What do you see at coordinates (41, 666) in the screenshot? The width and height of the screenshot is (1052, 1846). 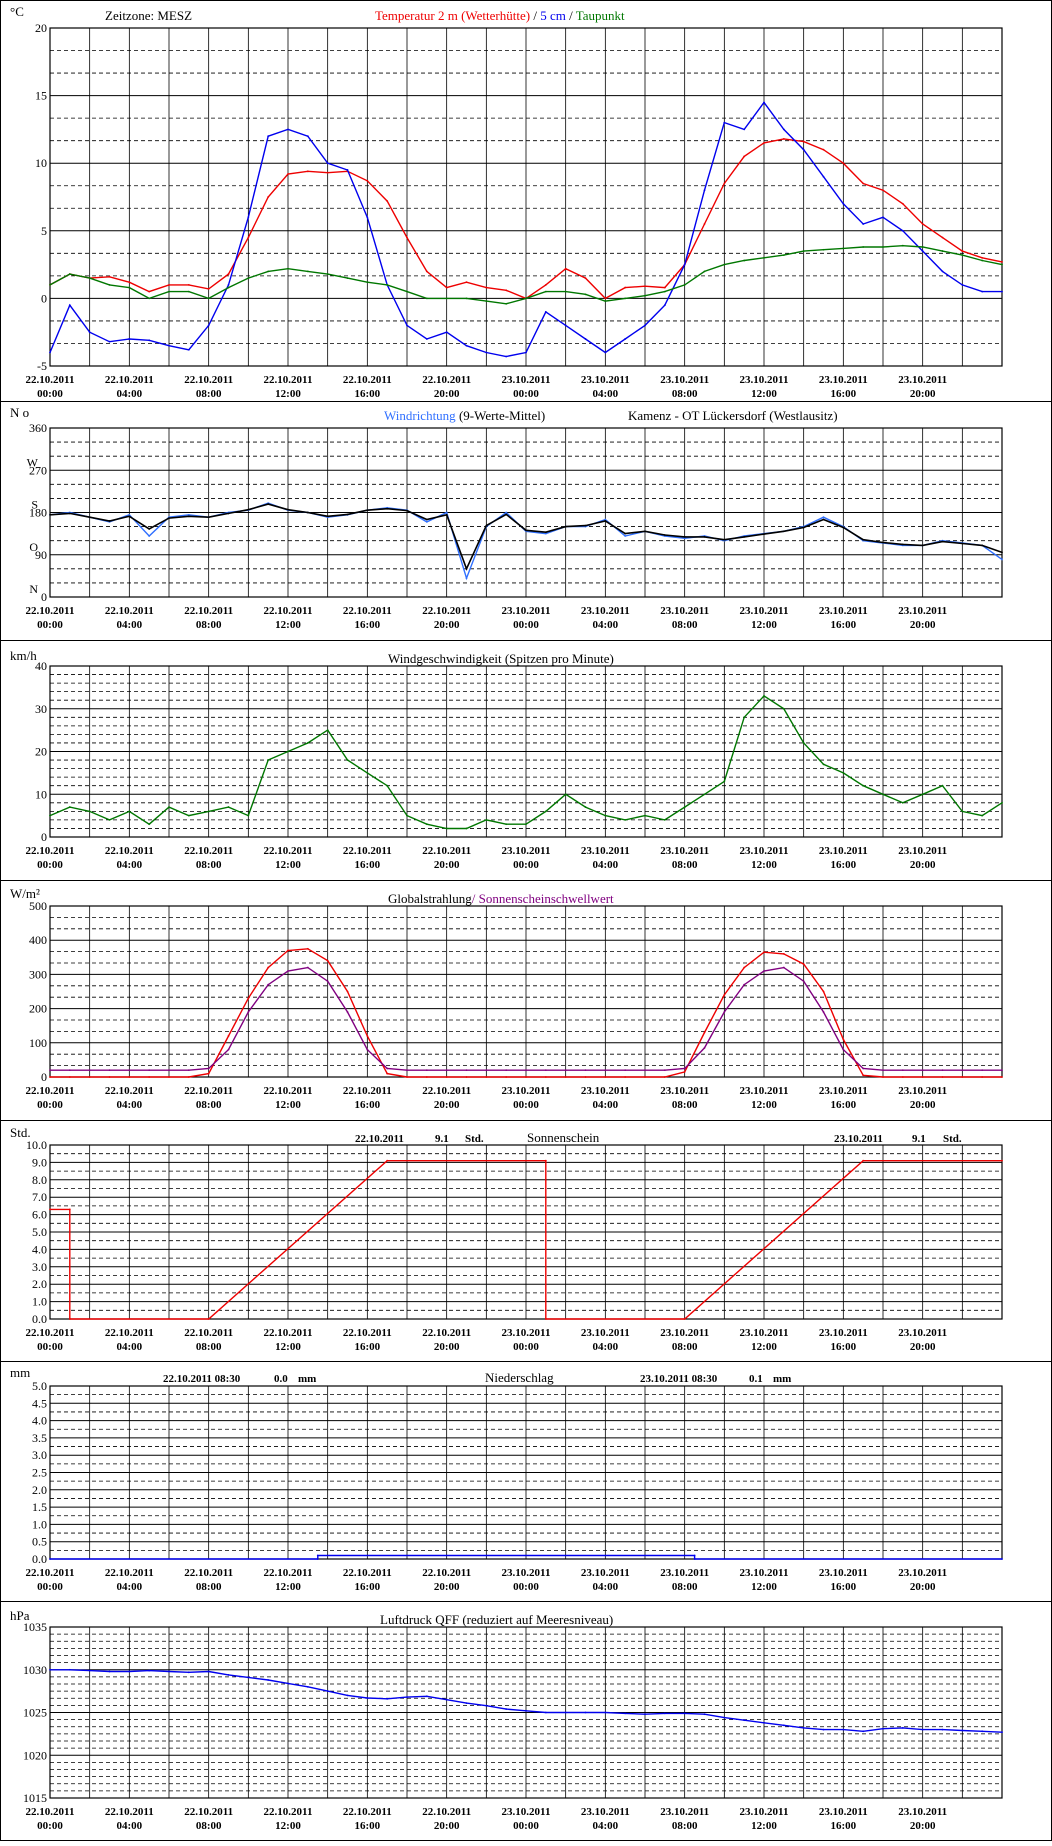 I see `y-tick-label: 40` at bounding box center [41, 666].